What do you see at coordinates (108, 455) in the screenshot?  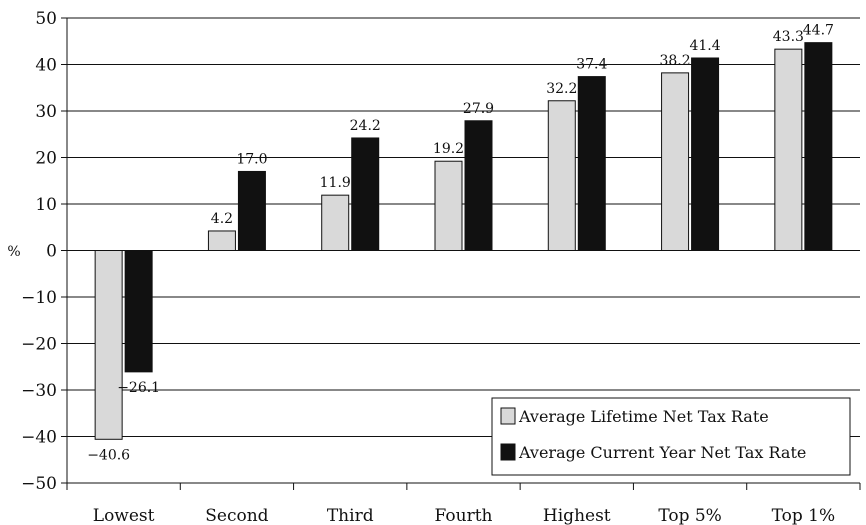 I see `data-label: −40.6` at bounding box center [108, 455].